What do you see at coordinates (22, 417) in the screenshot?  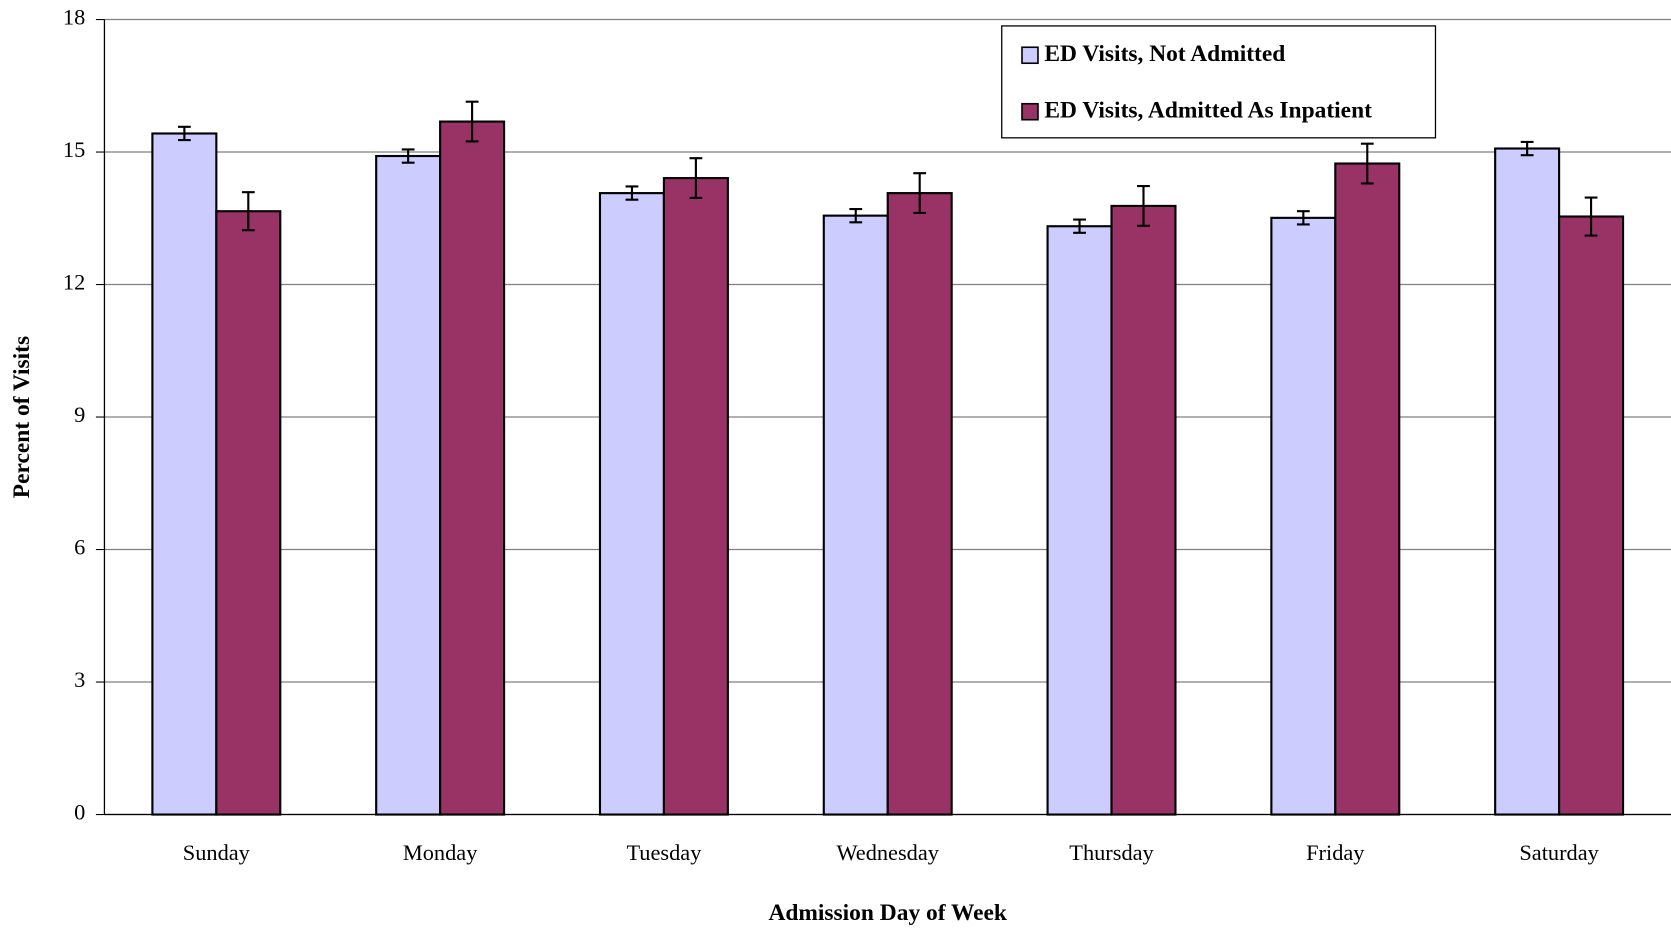 I see `y-axis-title: Percent of Visits` at bounding box center [22, 417].